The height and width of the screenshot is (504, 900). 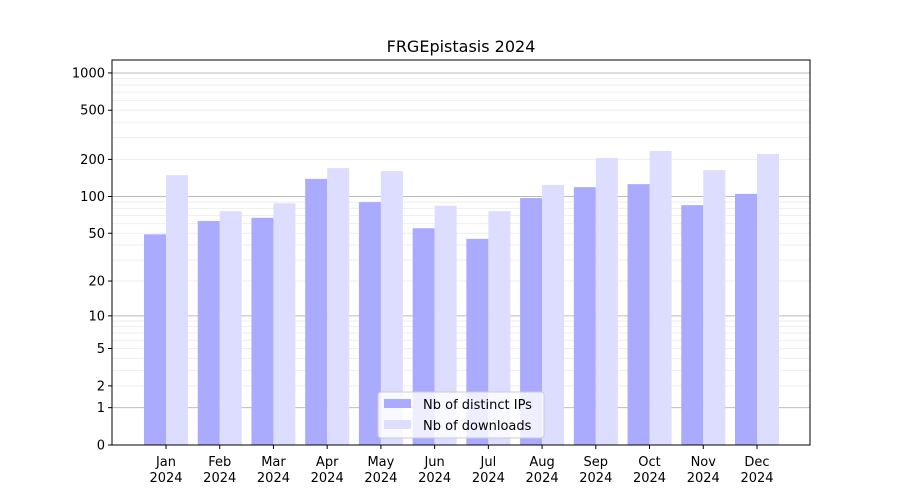 What do you see at coordinates (327, 470) in the screenshot?
I see `x-tick-label: Apr 2024` at bounding box center [327, 470].